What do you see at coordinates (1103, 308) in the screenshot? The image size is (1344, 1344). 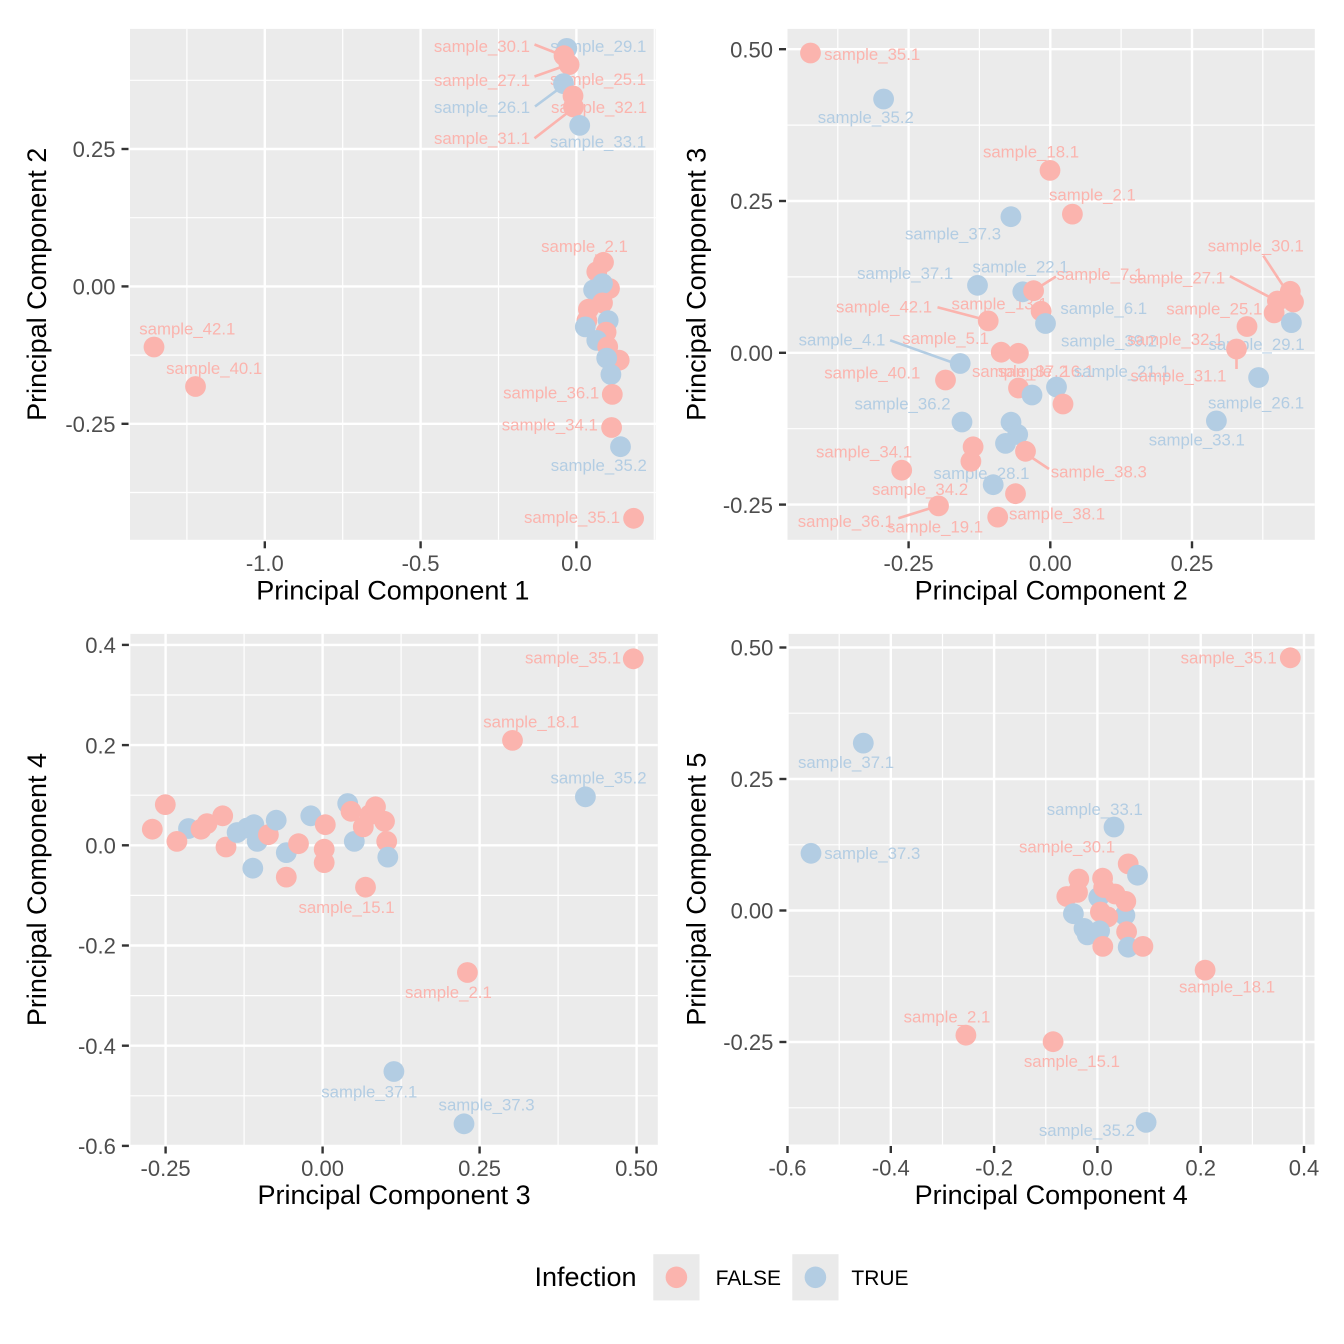 I see `svg-text: sample_6.1` at bounding box center [1103, 308].